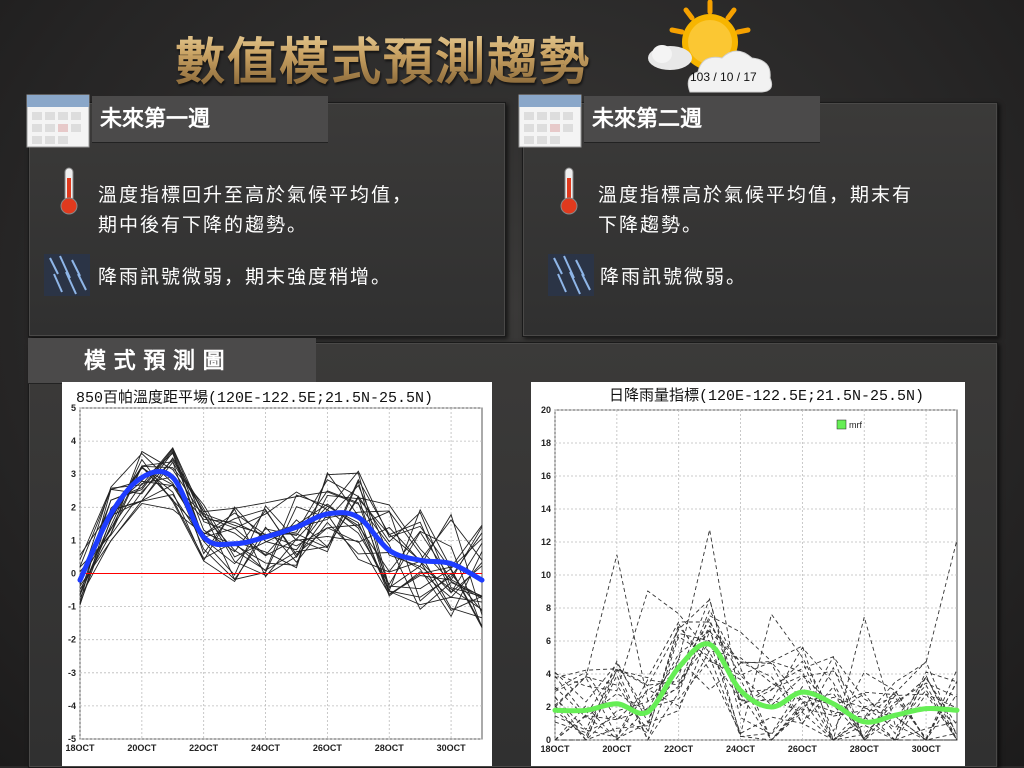 The image size is (1024, 768). I want to click on sun-cloud-icon, so click(710, 46).